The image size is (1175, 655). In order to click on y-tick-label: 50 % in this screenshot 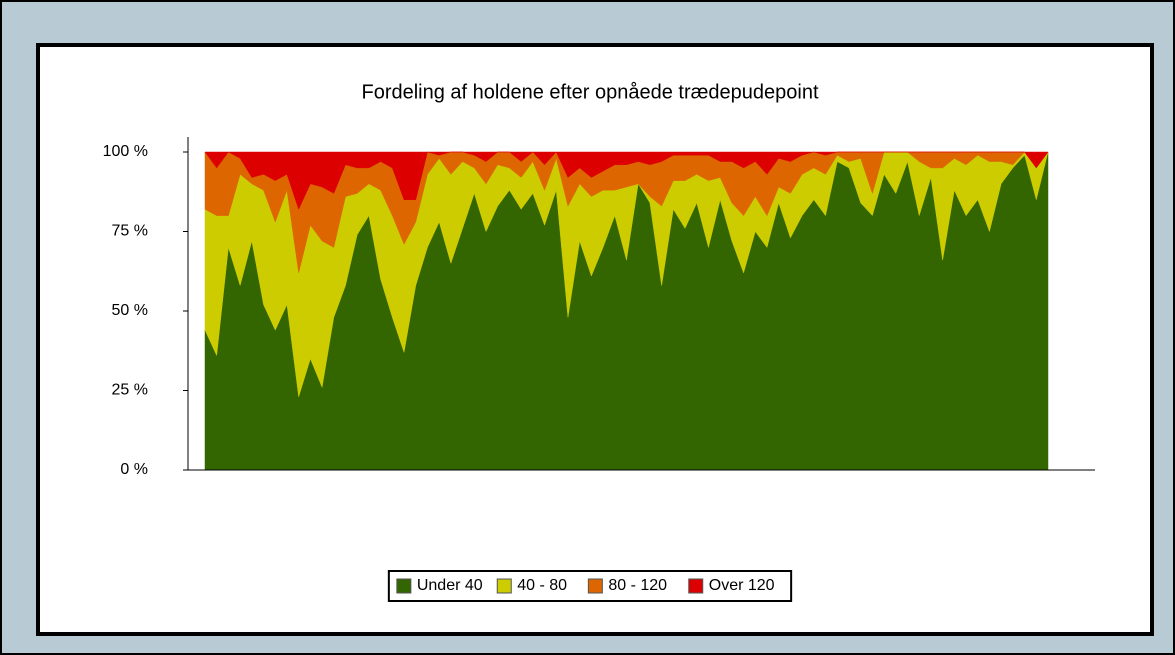, I will do `click(130, 310)`.